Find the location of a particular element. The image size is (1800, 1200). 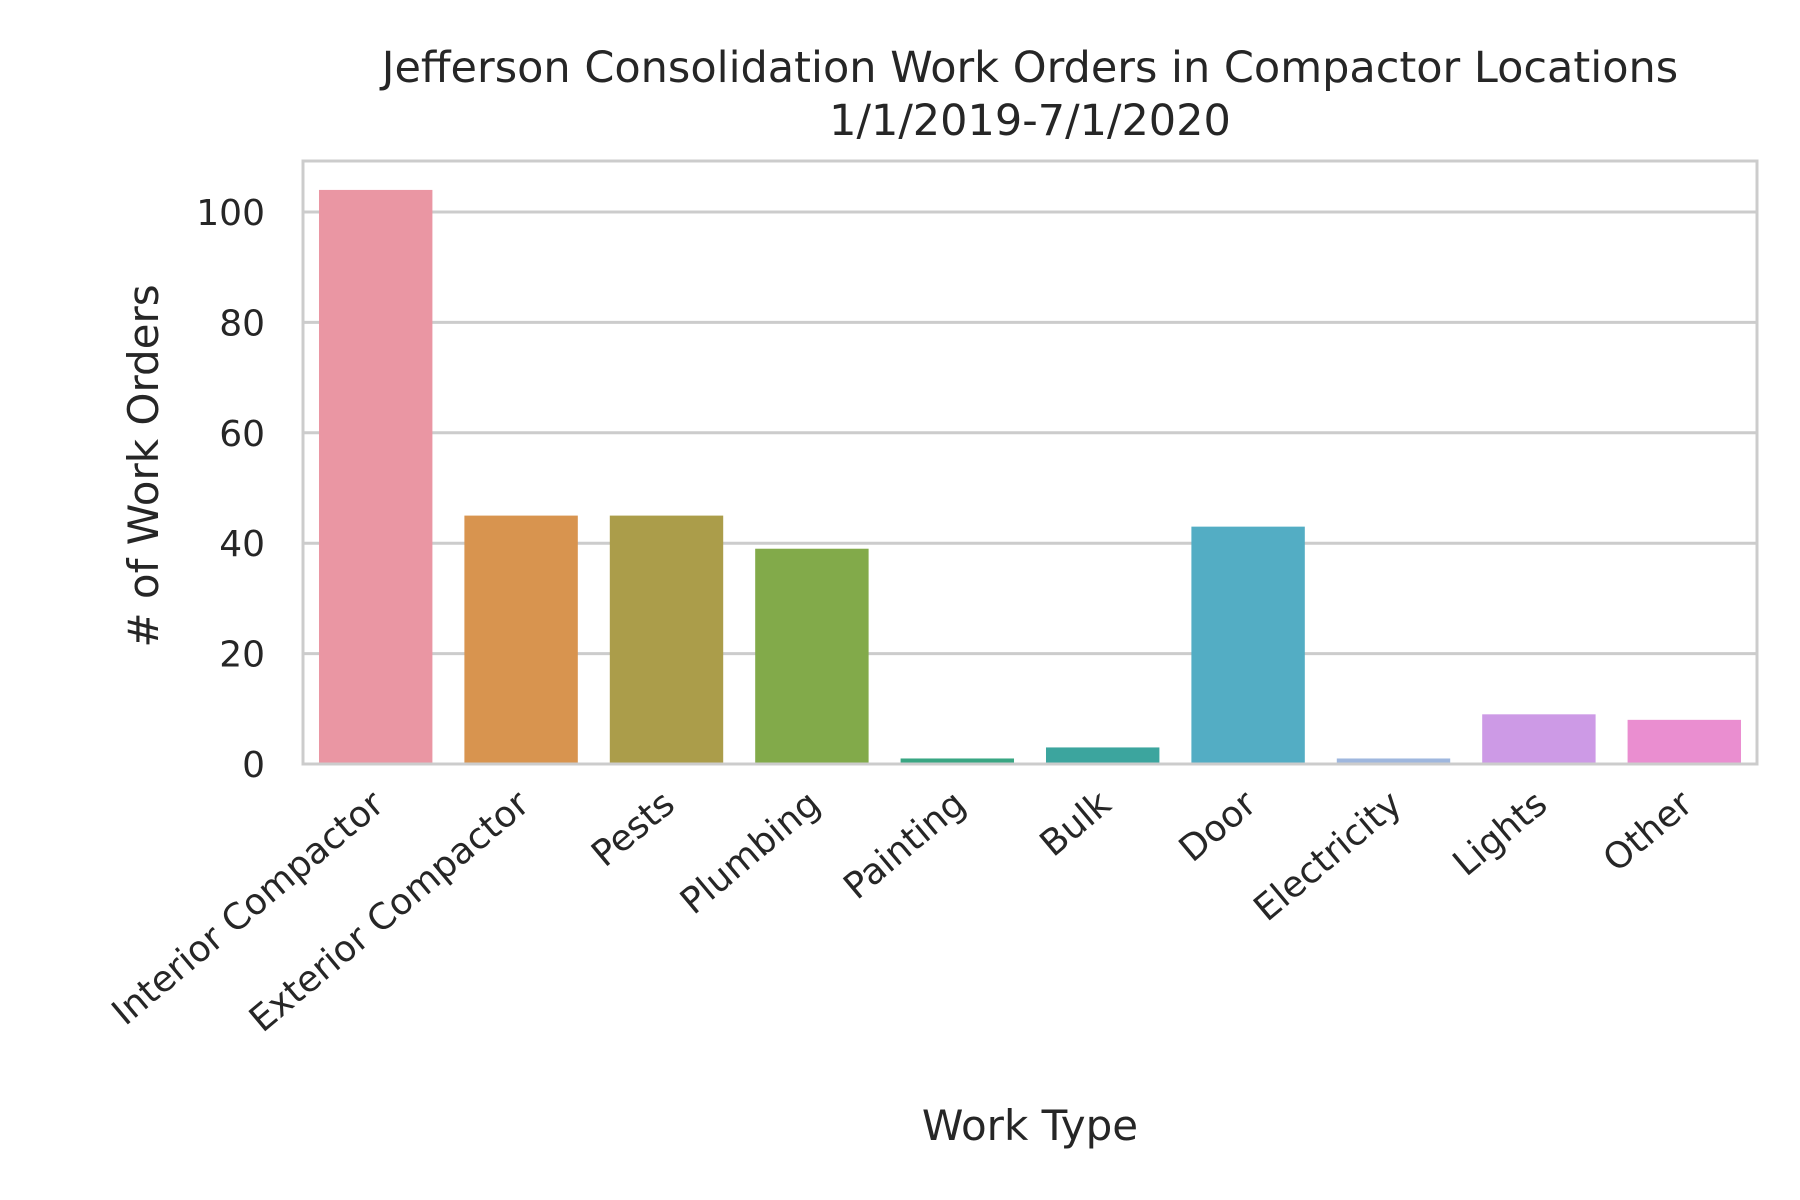

x-tick-label: Pests is located at coordinates (633, 829).